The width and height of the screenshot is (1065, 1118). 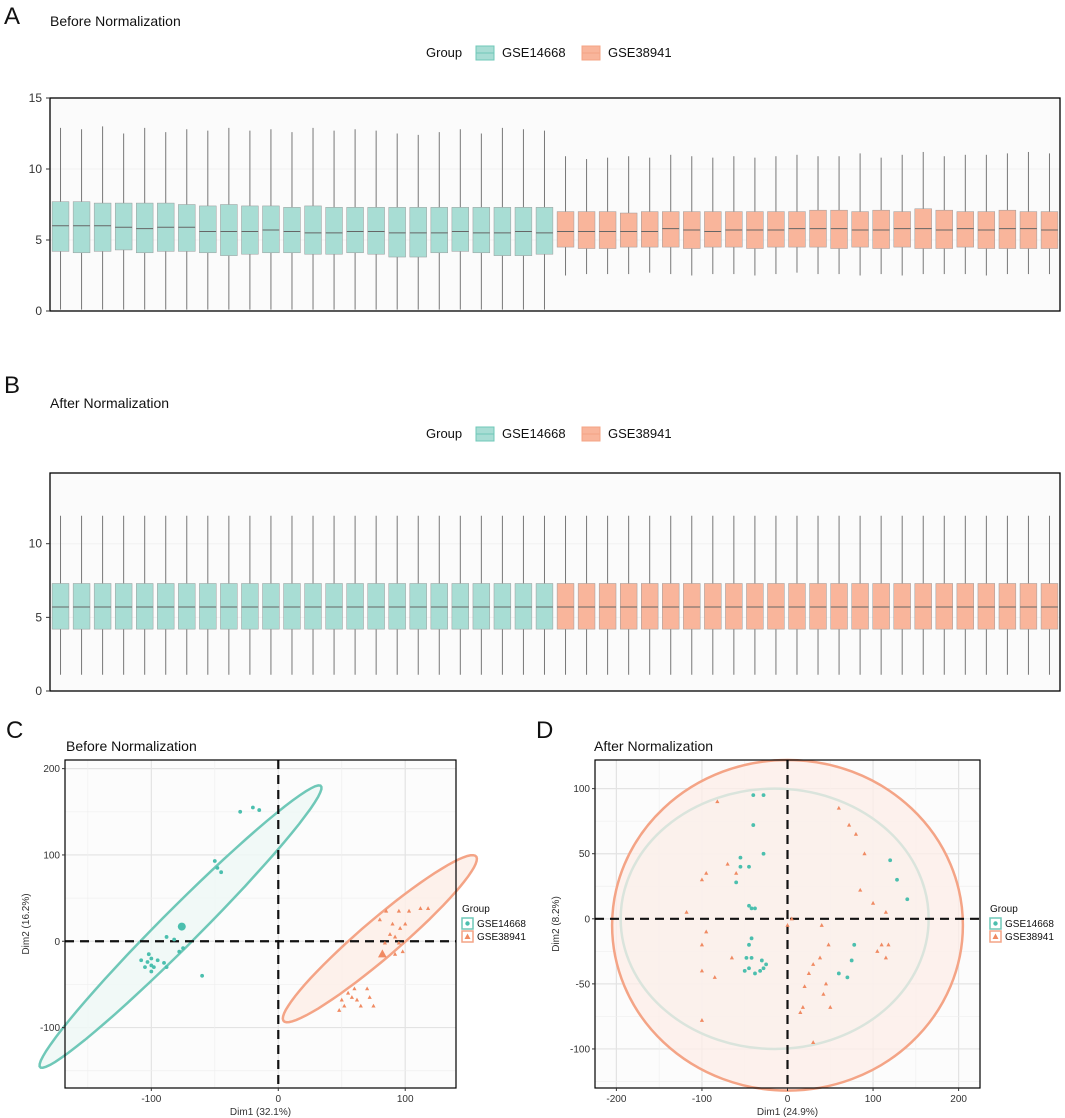 What do you see at coordinates (131, 746) in the screenshot?
I see `panel-c-title: Before Normalization` at bounding box center [131, 746].